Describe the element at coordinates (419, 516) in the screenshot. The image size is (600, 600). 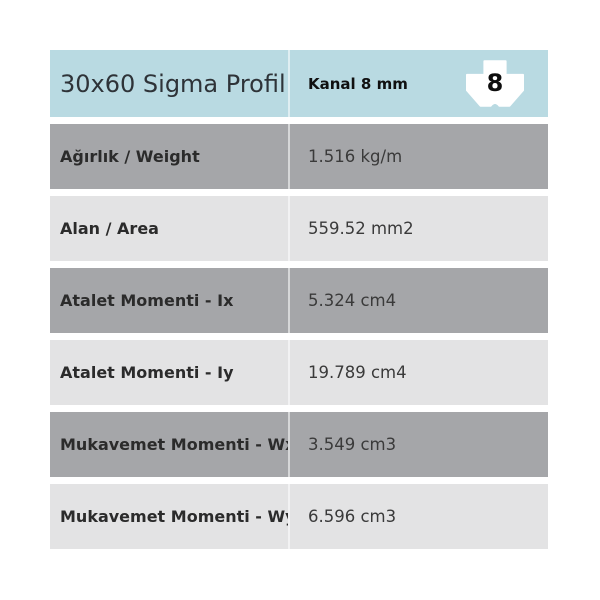
I see `row-value-cell: 6.596 cm3` at that location.